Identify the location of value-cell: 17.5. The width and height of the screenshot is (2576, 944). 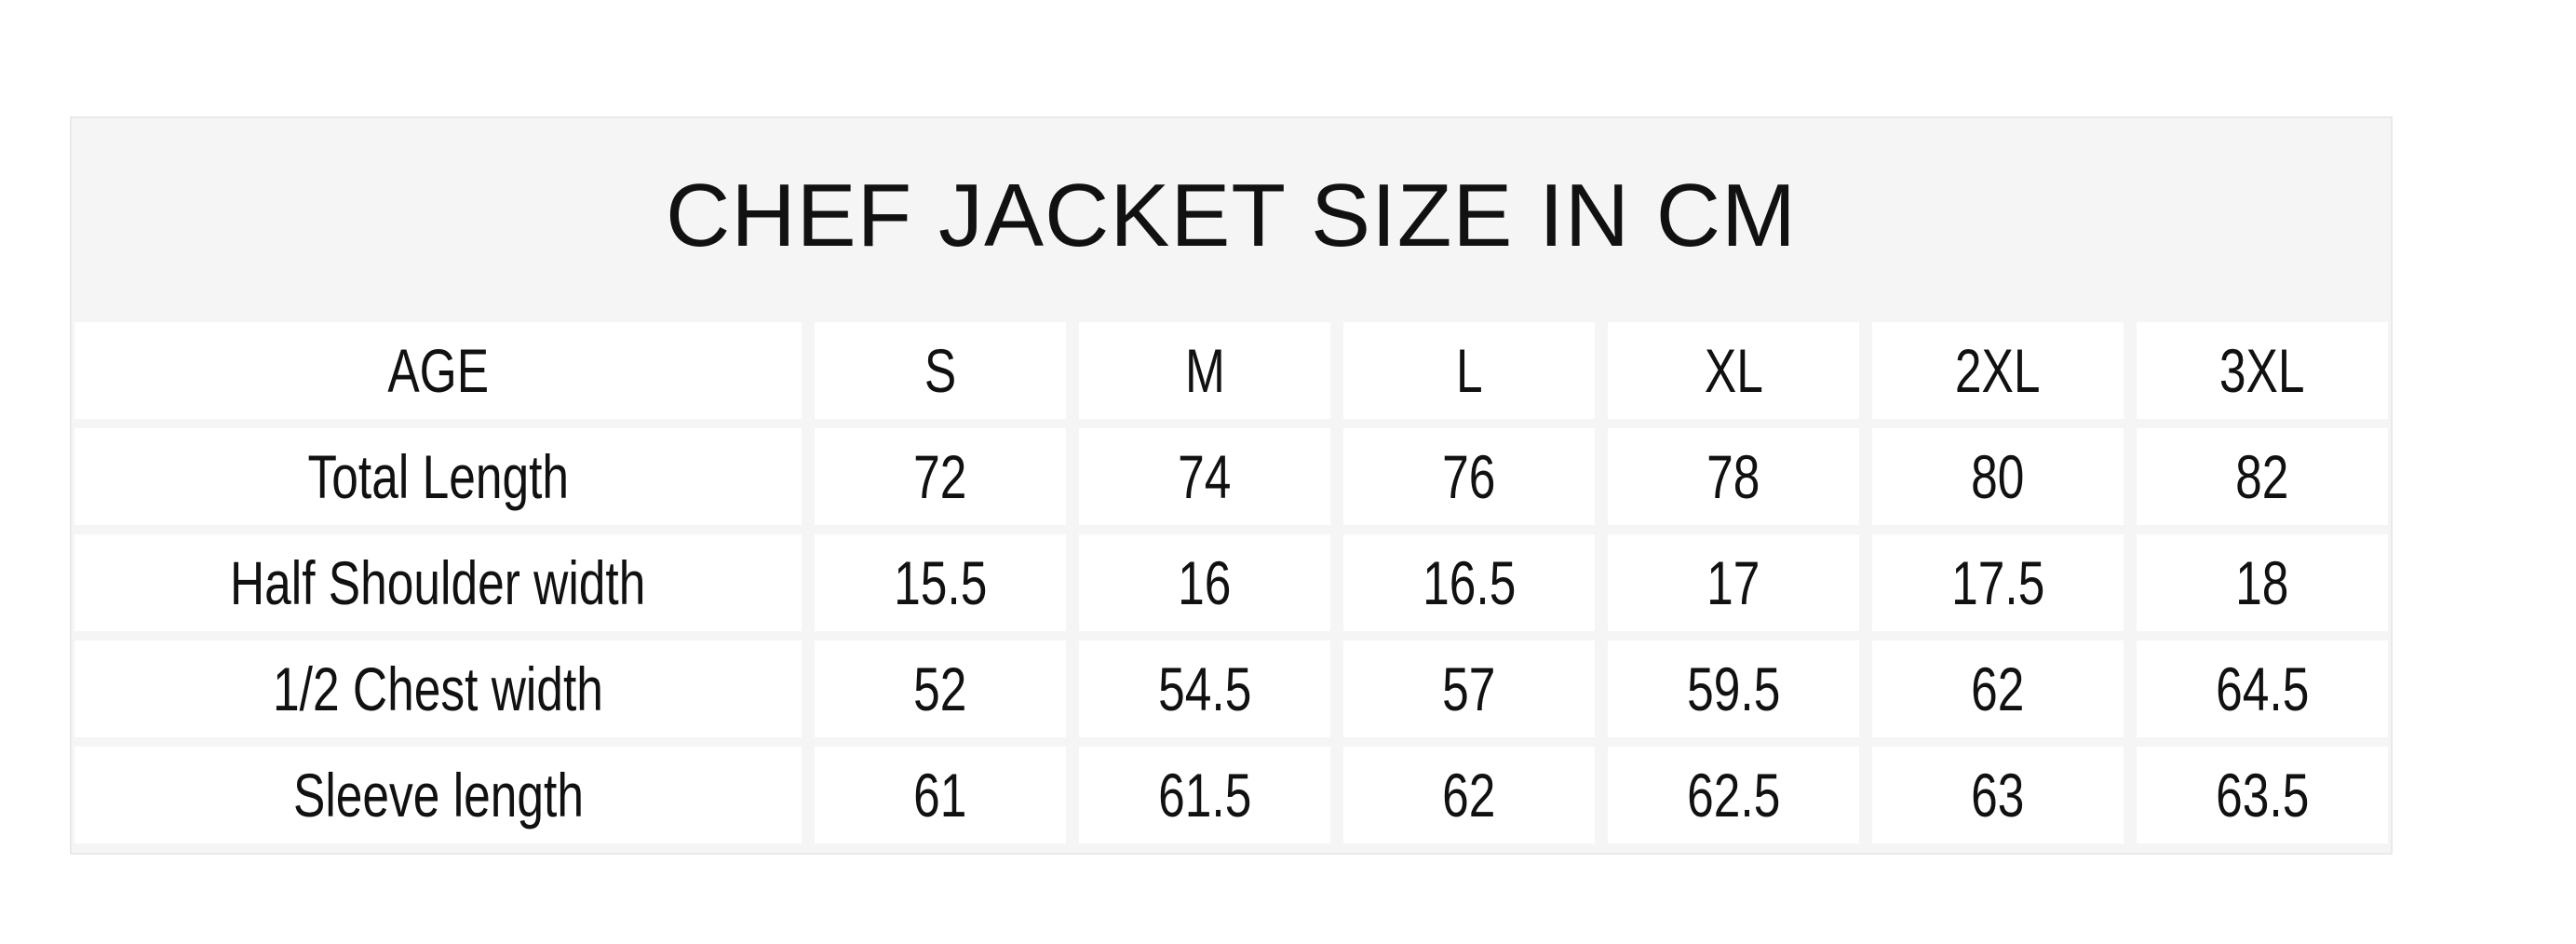
(1998, 582).